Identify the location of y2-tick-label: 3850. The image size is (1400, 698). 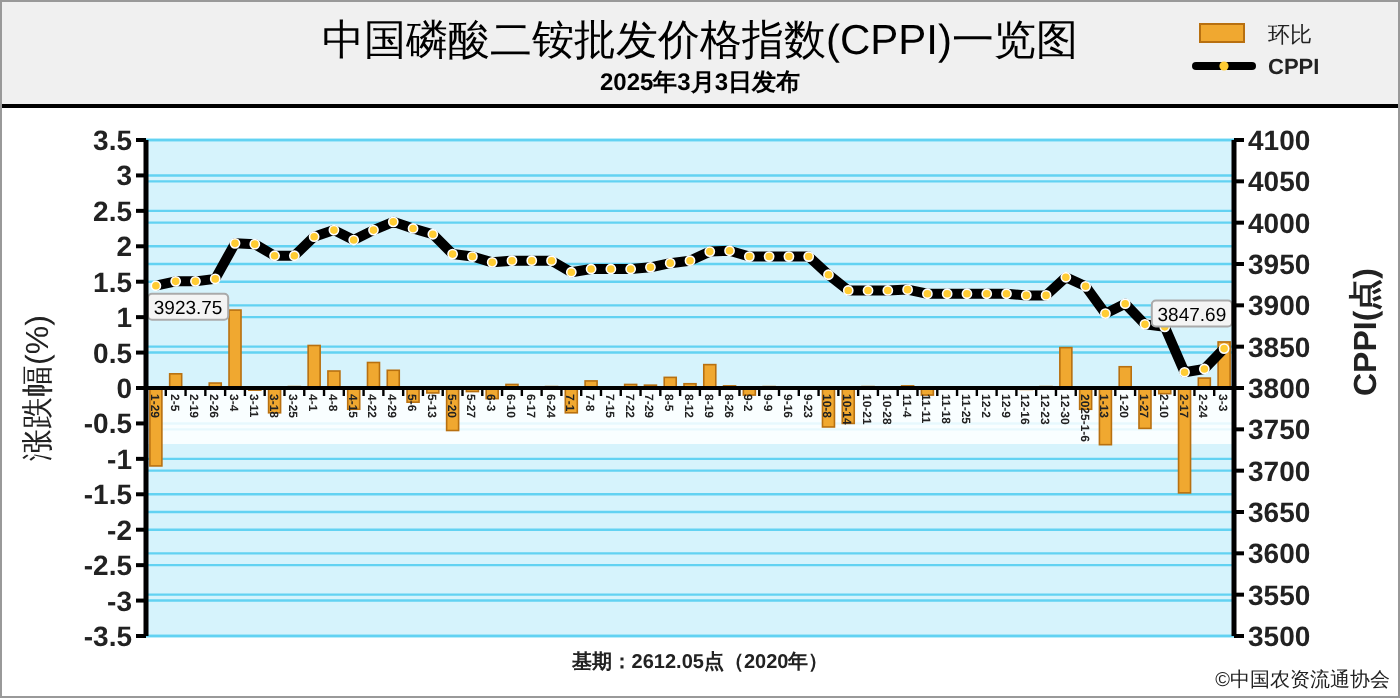
(1279, 346).